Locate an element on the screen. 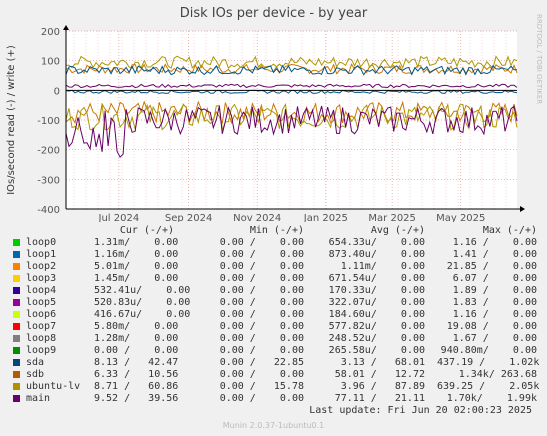  legend-cur: 8.71 / 60.86 is located at coordinates (136, 386).